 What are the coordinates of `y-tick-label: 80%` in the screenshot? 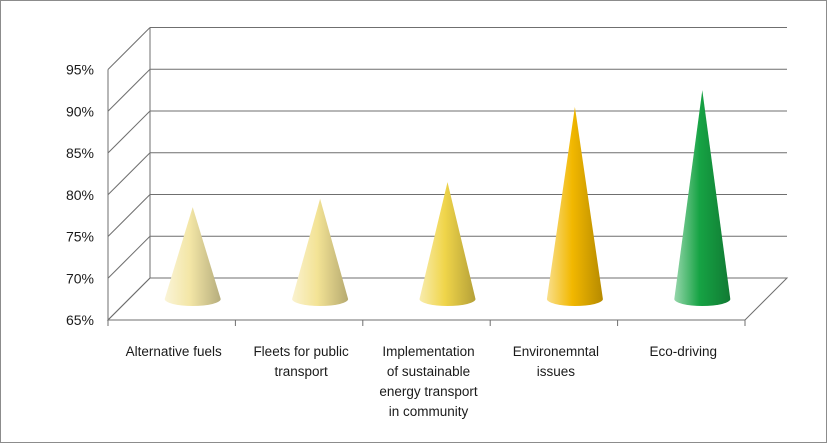 It's located at (80, 195).